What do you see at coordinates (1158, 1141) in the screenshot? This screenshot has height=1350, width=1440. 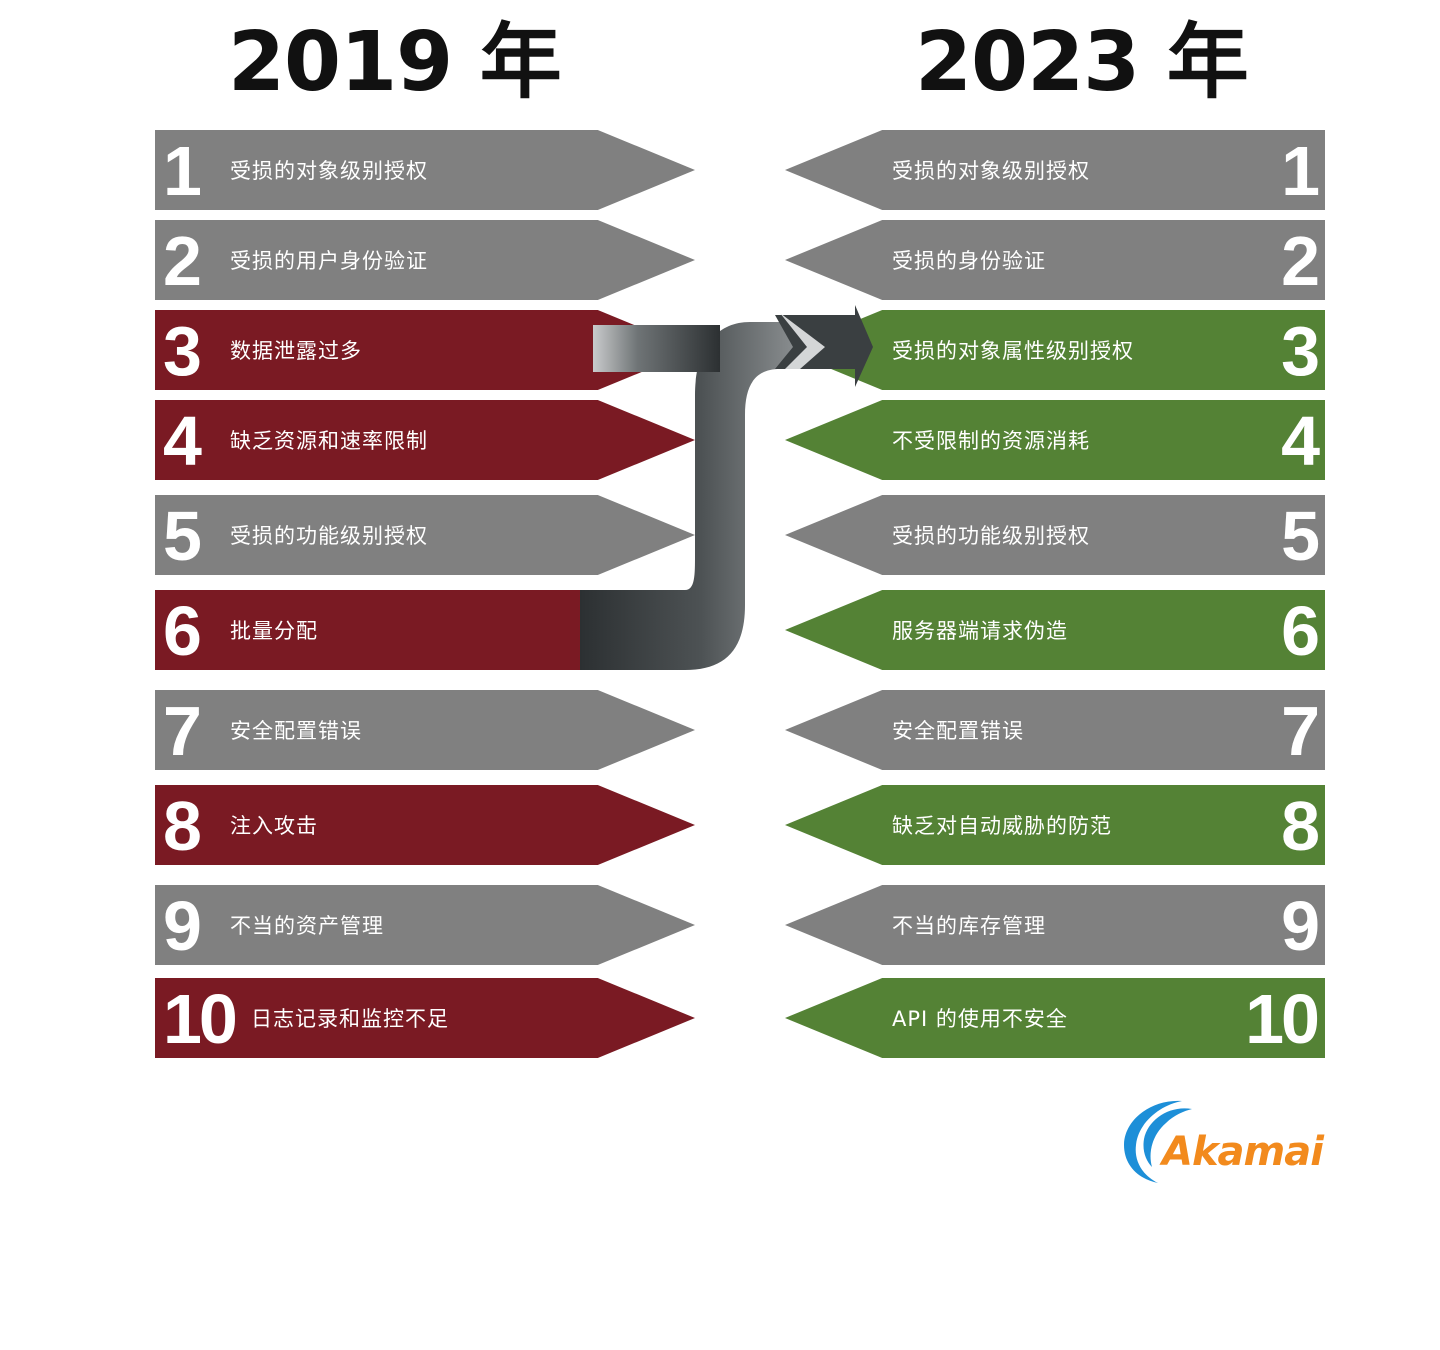 I see `akamai-swoosh-icon` at bounding box center [1158, 1141].